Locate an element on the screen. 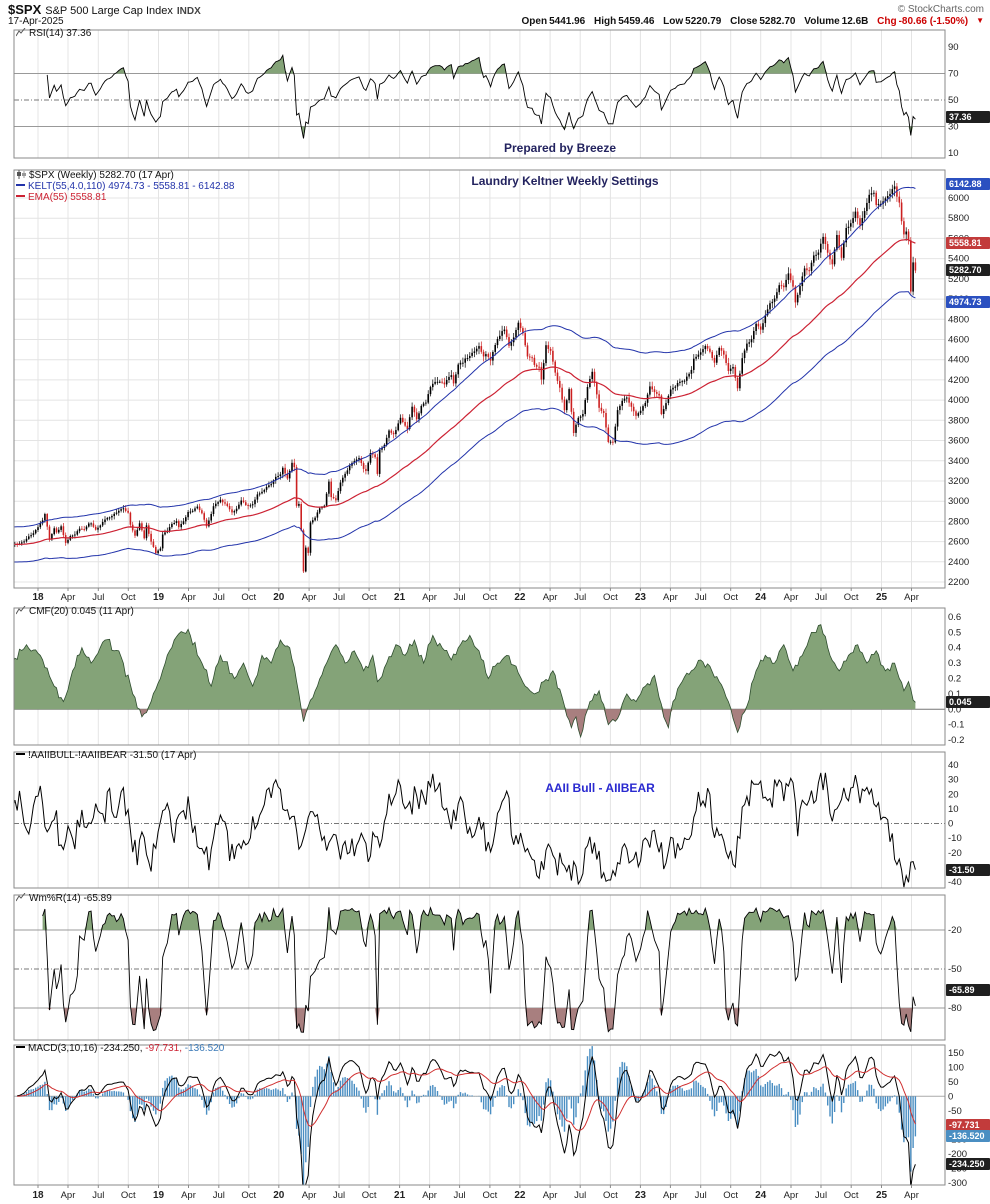 The image size is (990, 1204). price-legend-symbol: $SPX (Weekly) 5282.70 (17 Apr) is located at coordinates (95, 176).